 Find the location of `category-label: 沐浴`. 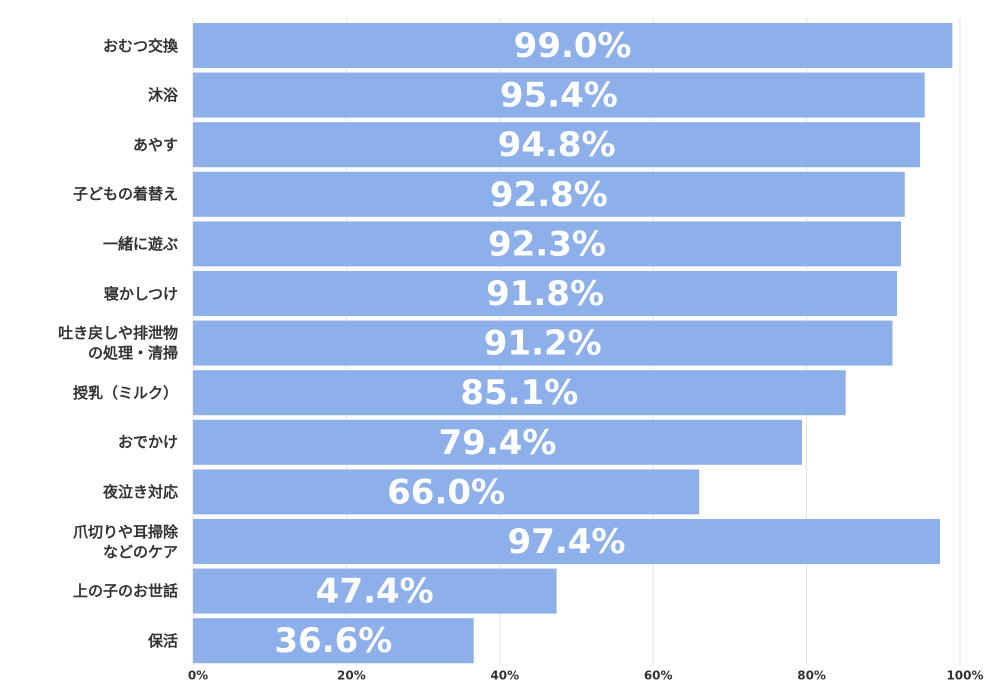

category-label: 沐浴 is located at coordinates (162, 95).